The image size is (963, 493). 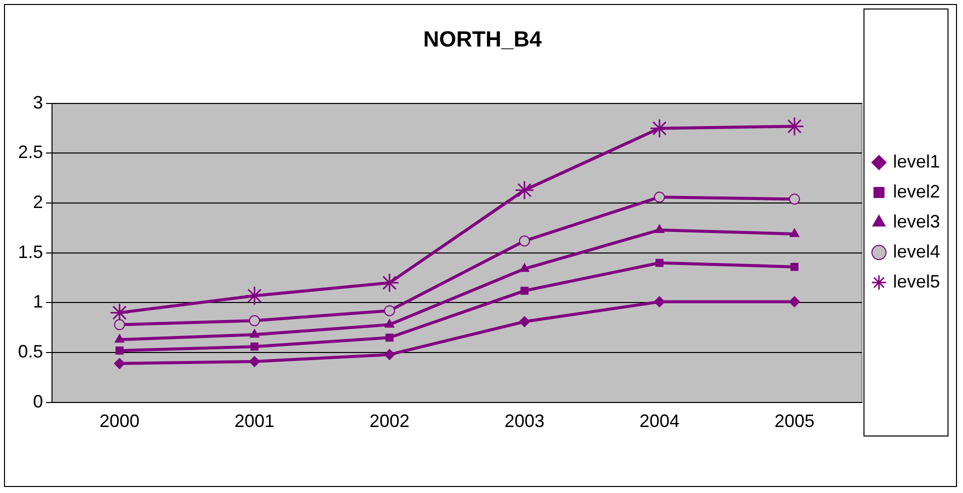 What do you see at coordinates (389, 421) in the screenshot?
I see `x-tick-label: 2002` at bounding box center [389, 421].